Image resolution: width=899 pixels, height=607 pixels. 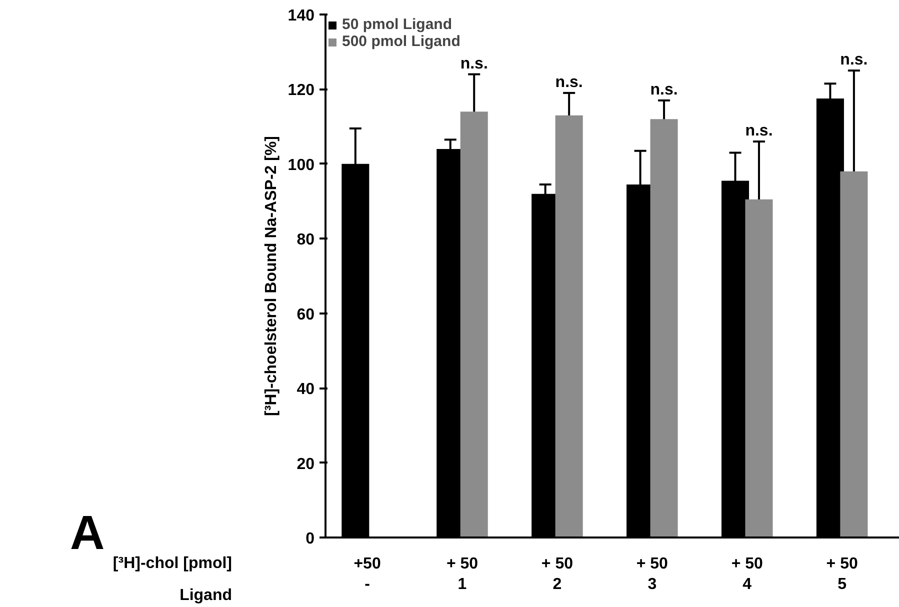 What do you see at coordinates (401, 41) in the screenshot?
I see `legend-label: 500 pmol Ligand` at bounding box center [401, 41].